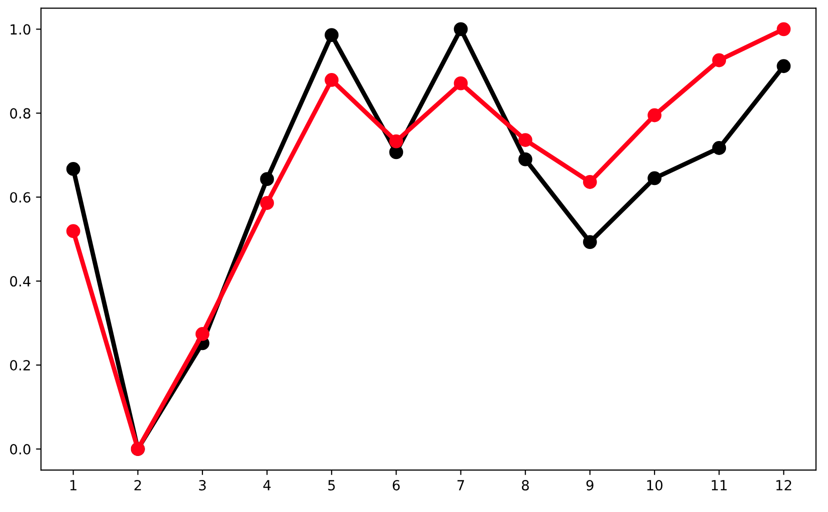 This screenshot has width=828, height=512. What do you see at coordinates (20, 197) in the screenshot?
I see `y-tick-label: 0.6` at bounding box center [20, 197].